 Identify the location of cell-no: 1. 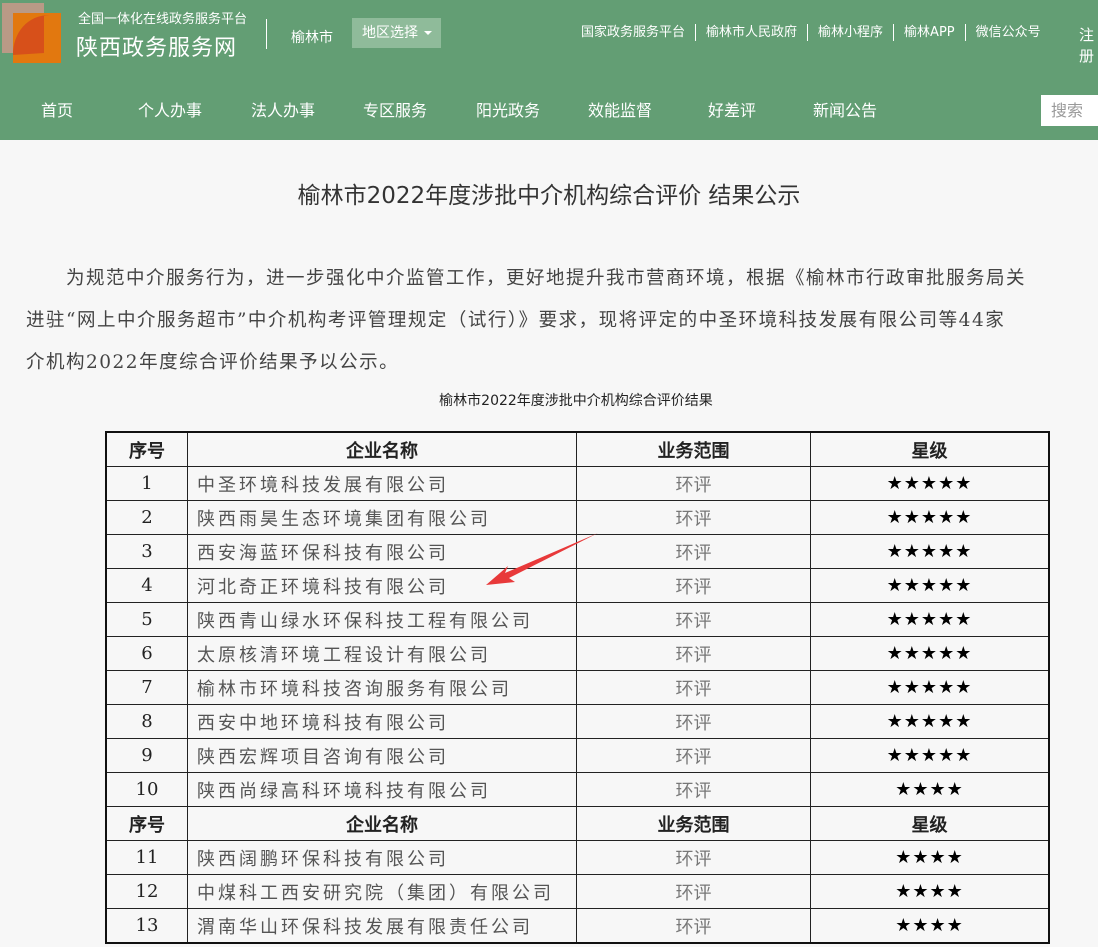
(146, 483).